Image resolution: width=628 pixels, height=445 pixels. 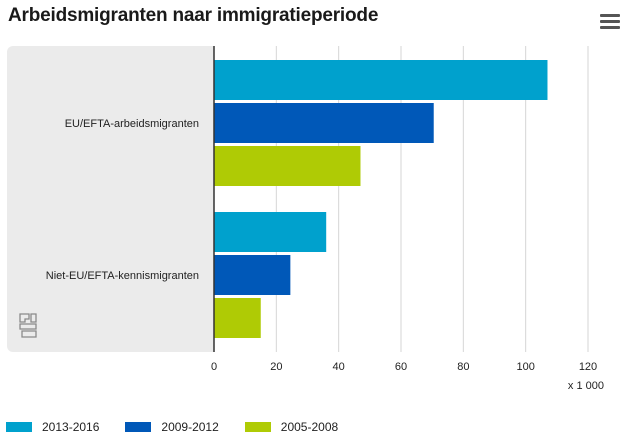 I want to click on legend-label: 2009-2012, so click(x=190, y=427).